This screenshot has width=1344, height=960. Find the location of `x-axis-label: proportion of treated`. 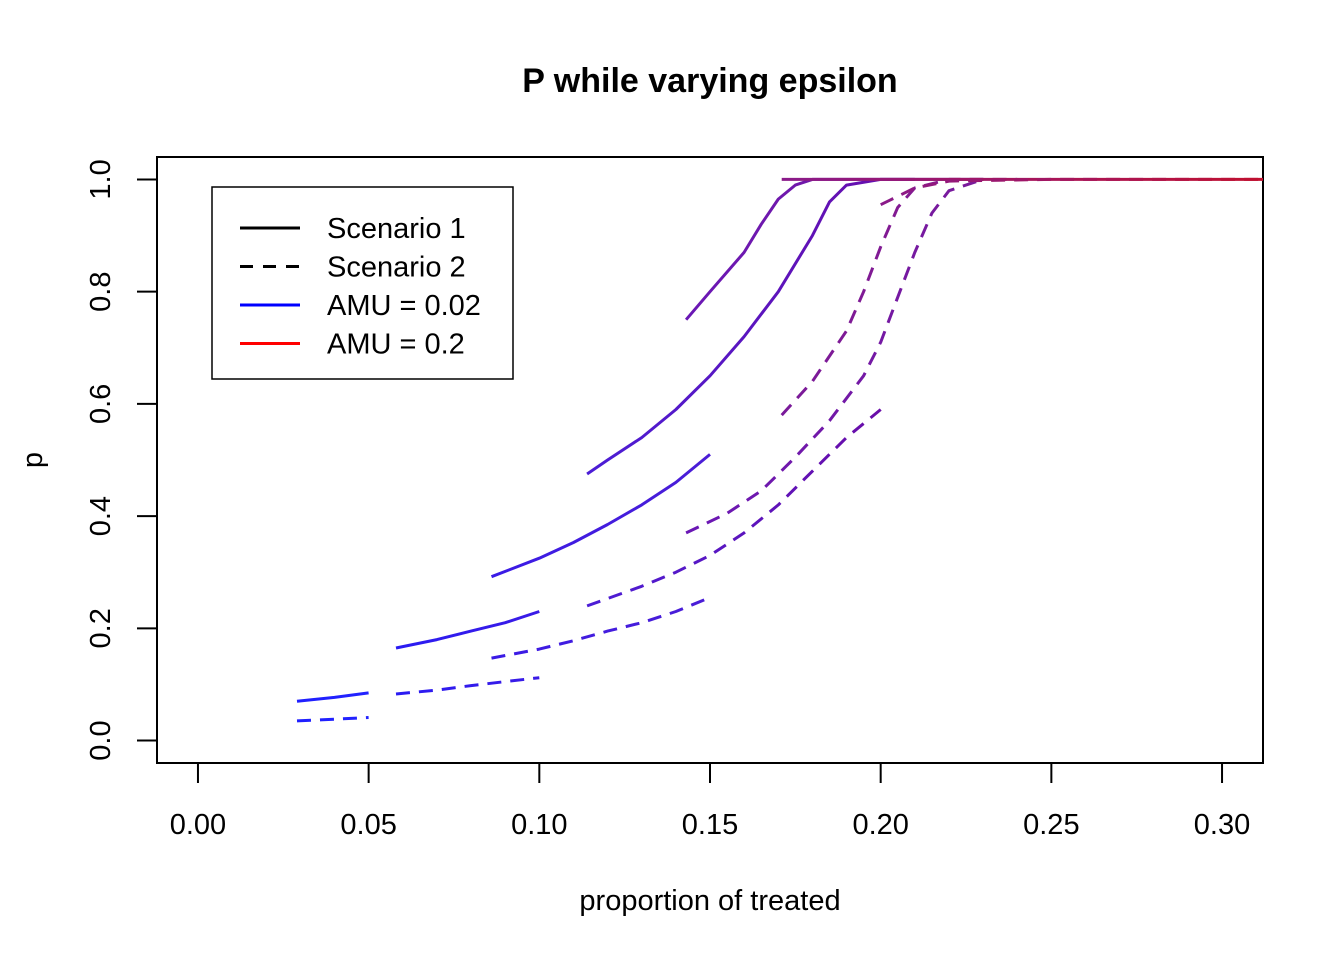

x-axis-label: proportion of treated is located at coordinates (709, 901).